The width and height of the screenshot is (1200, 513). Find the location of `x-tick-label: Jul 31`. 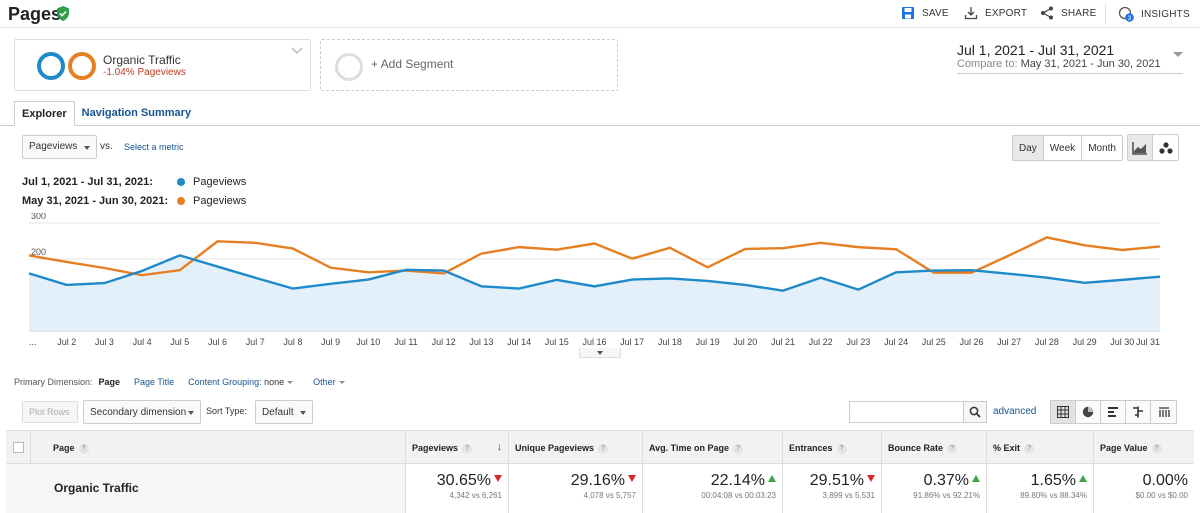

x-tick-label: Jul 31 is located at coordinates (1148, 342).